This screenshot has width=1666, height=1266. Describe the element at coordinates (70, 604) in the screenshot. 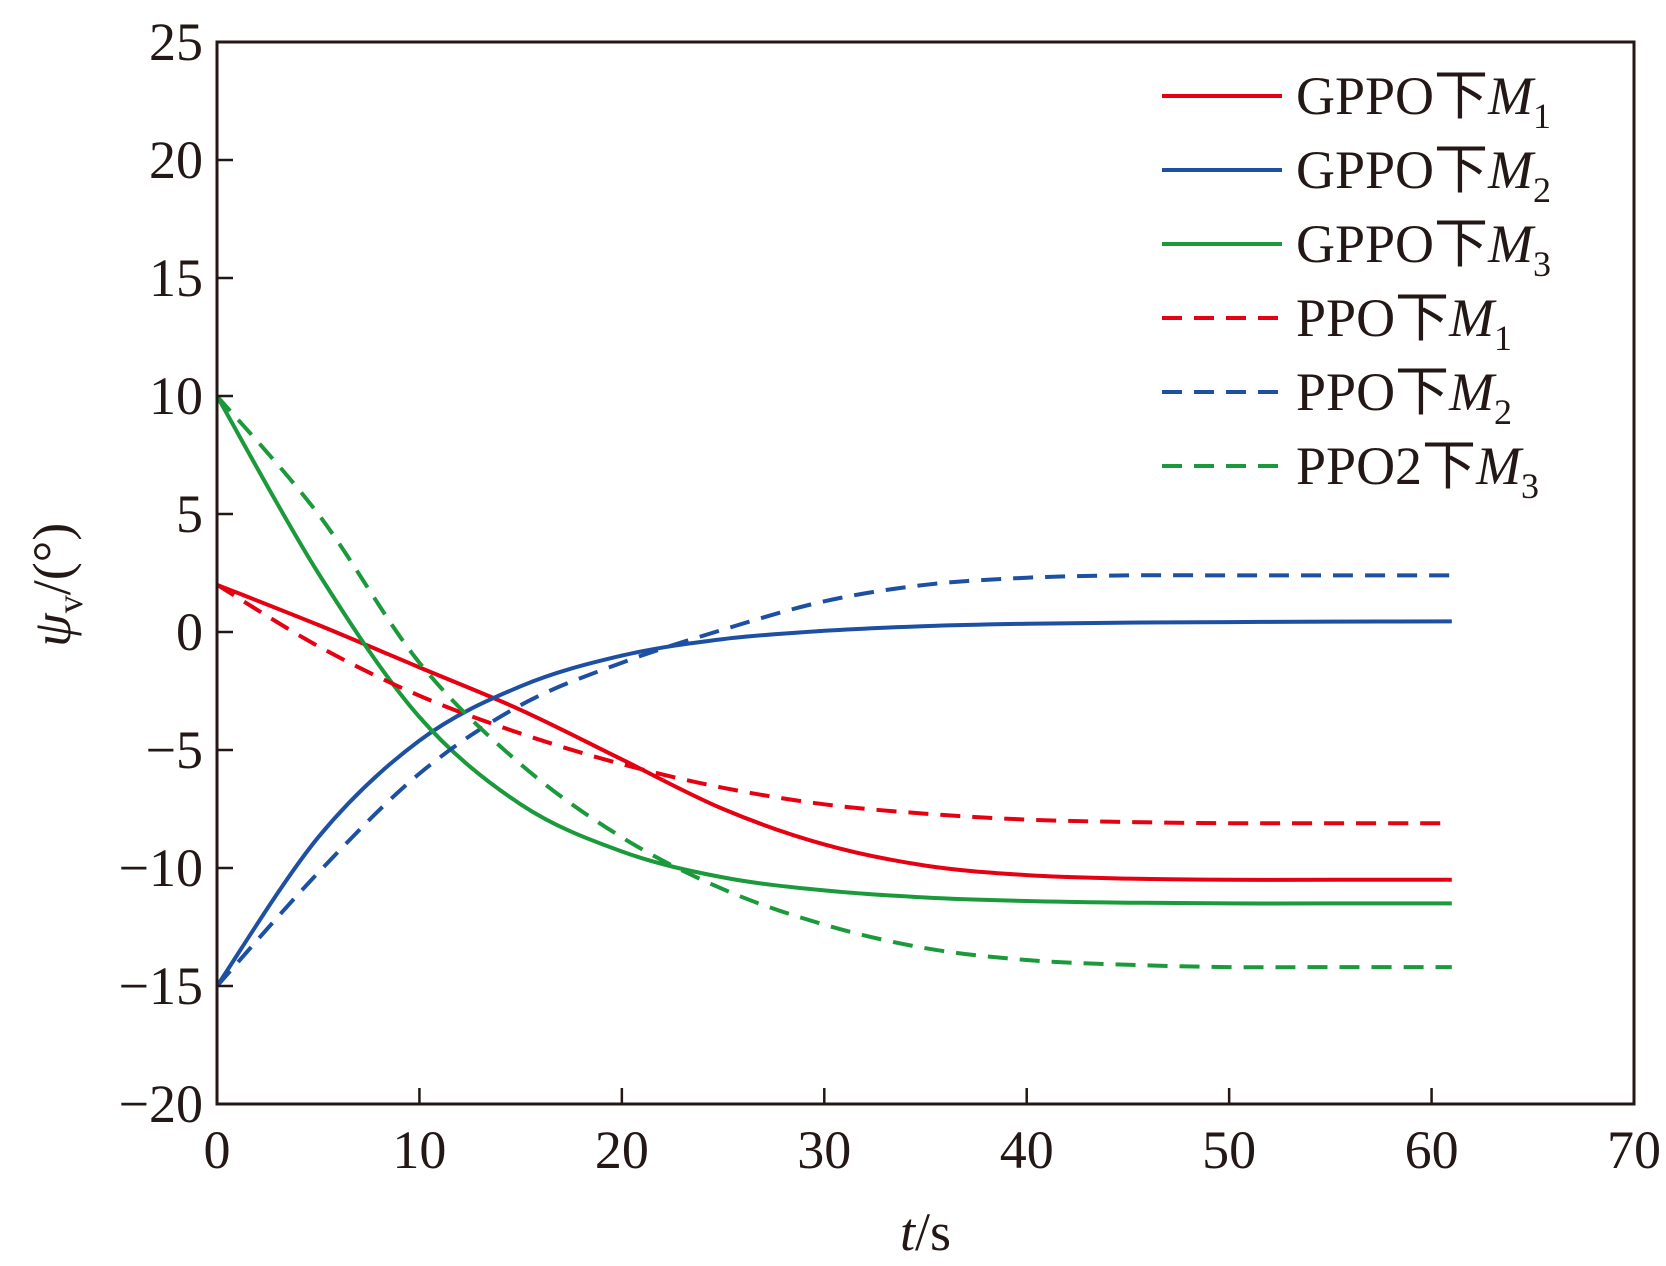

I see `y-axis-sub: v` at that location.